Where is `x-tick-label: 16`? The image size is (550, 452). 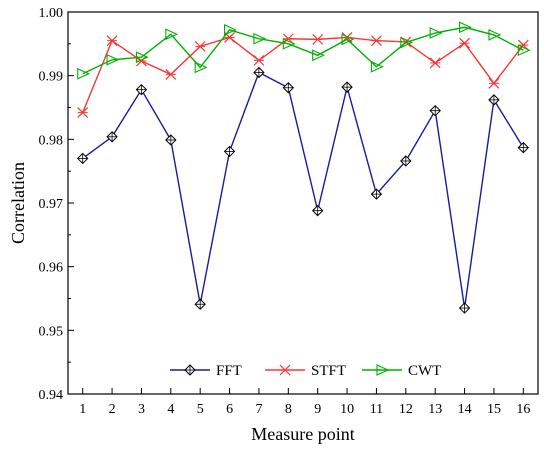
x-tick-label: 16 is located at coordinates (523, 409).